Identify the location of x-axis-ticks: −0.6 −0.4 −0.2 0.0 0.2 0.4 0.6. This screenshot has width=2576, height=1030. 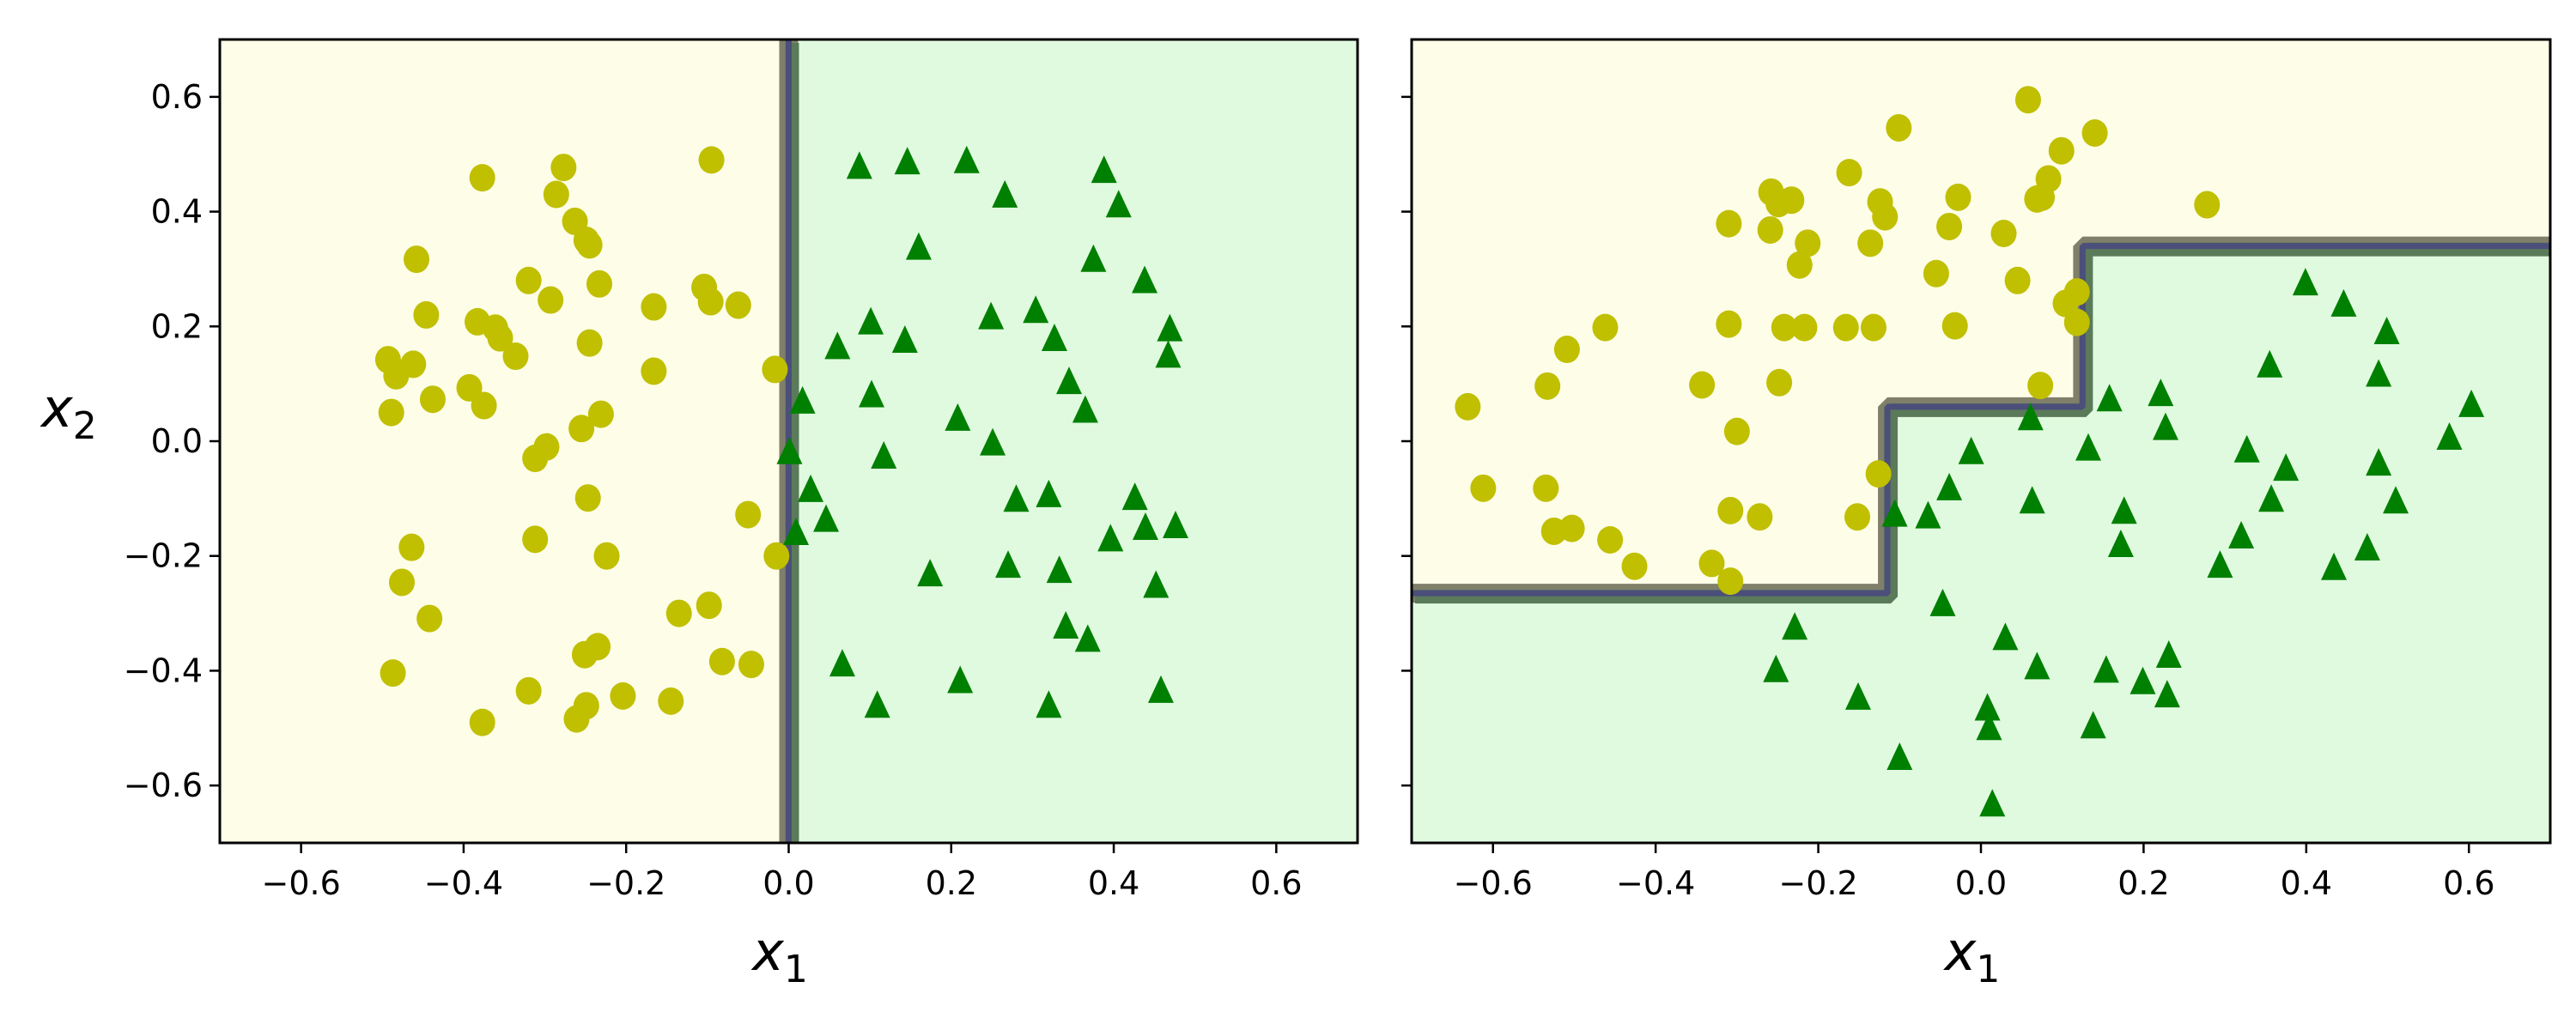
(782, 872).